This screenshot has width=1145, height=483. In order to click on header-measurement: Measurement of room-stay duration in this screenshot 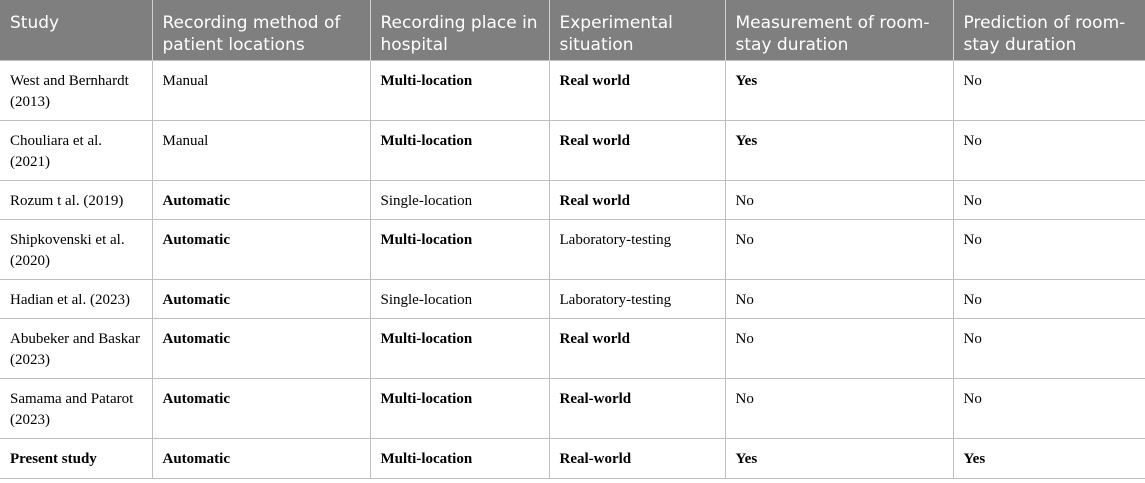, I will do `click(839, 30)`.